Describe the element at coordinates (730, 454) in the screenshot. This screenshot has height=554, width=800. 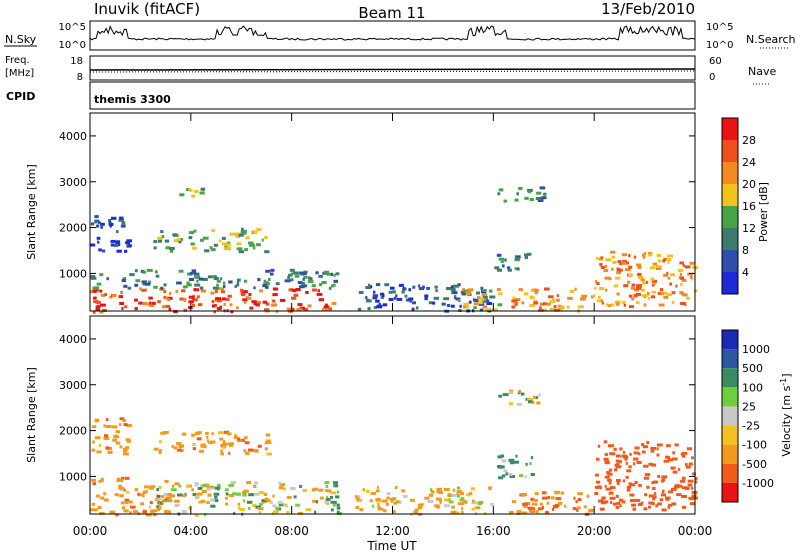
I see `colorbar-swatch` at that location.